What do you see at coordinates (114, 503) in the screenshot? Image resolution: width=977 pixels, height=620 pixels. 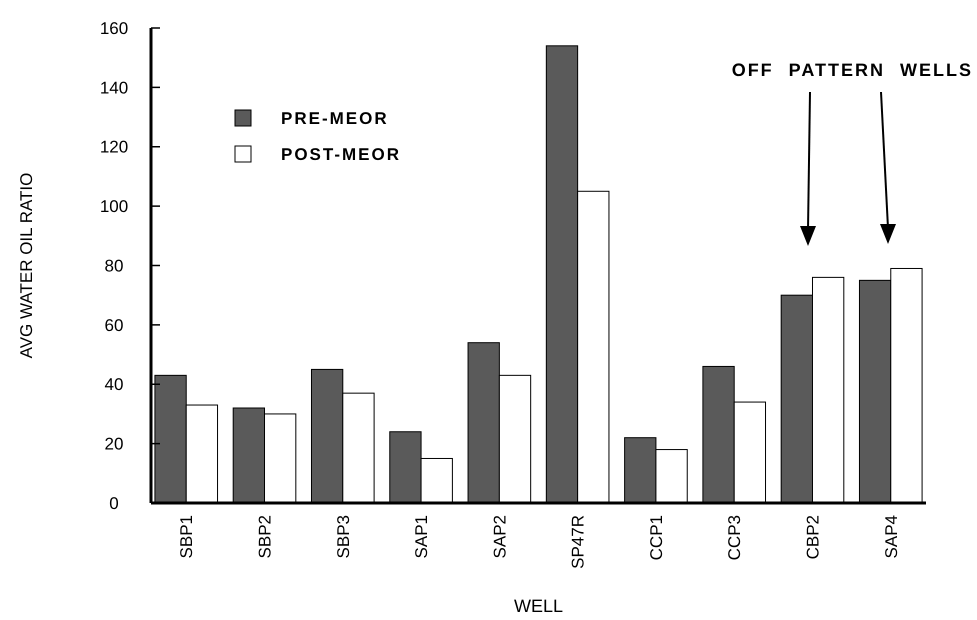 I see `y-tick-label: 0` at bounding box center [114, 503].